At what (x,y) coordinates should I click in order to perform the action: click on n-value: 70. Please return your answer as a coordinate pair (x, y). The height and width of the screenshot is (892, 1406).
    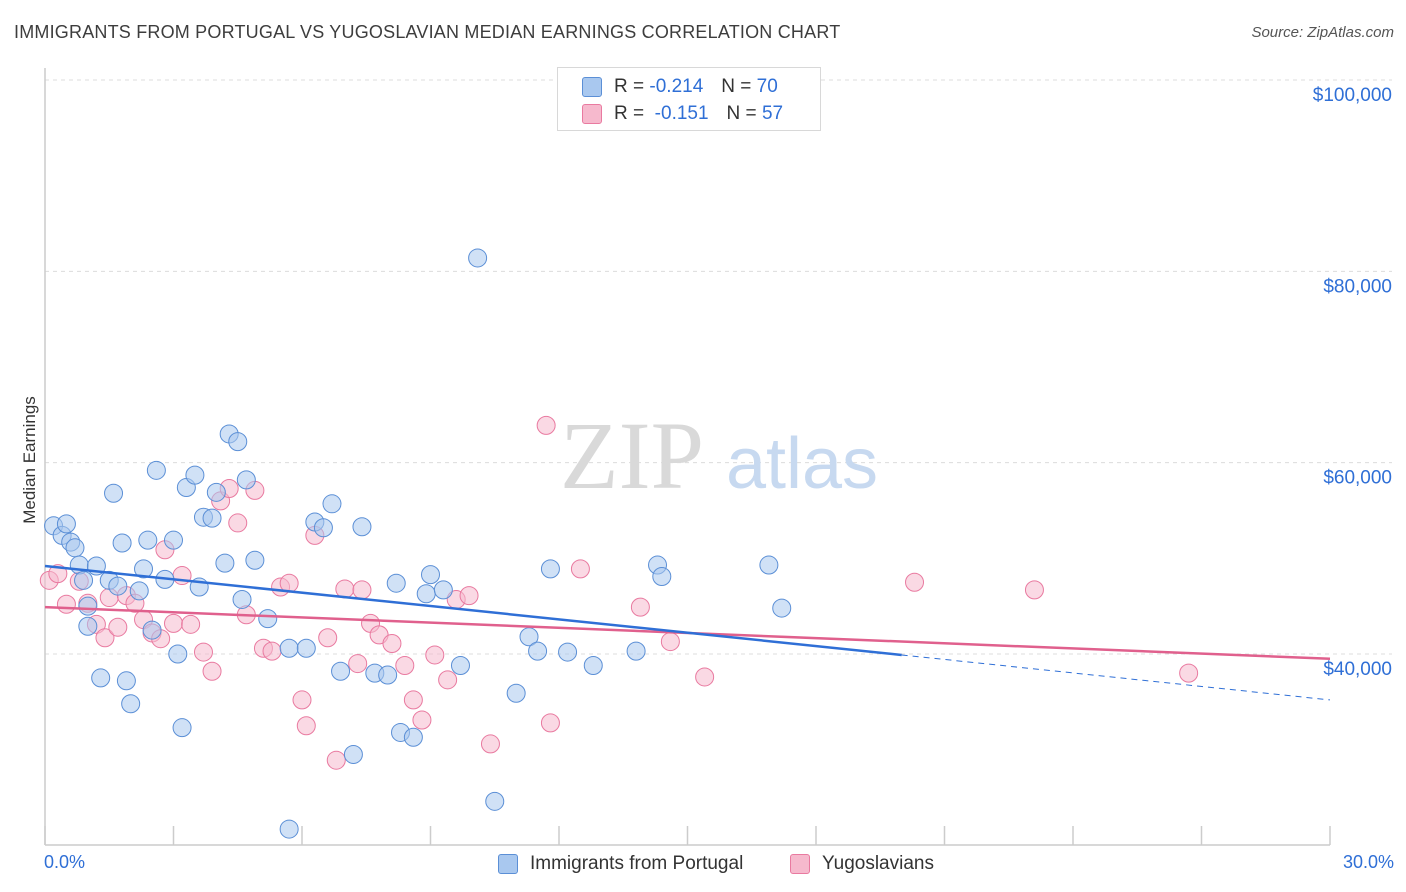
    Looking at the image, I should click on (767, 86).